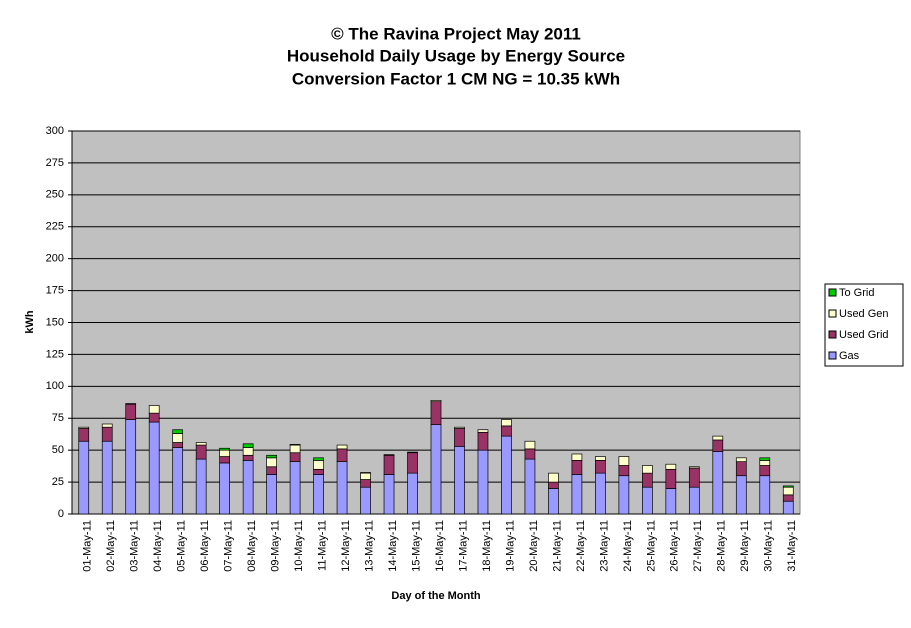 The width and height of the screenshot is (911, 628). What do you see at coordinates (58, 418) in the screenshot?
I see `y-tick-label: 75` at bounding box center [58, 418].